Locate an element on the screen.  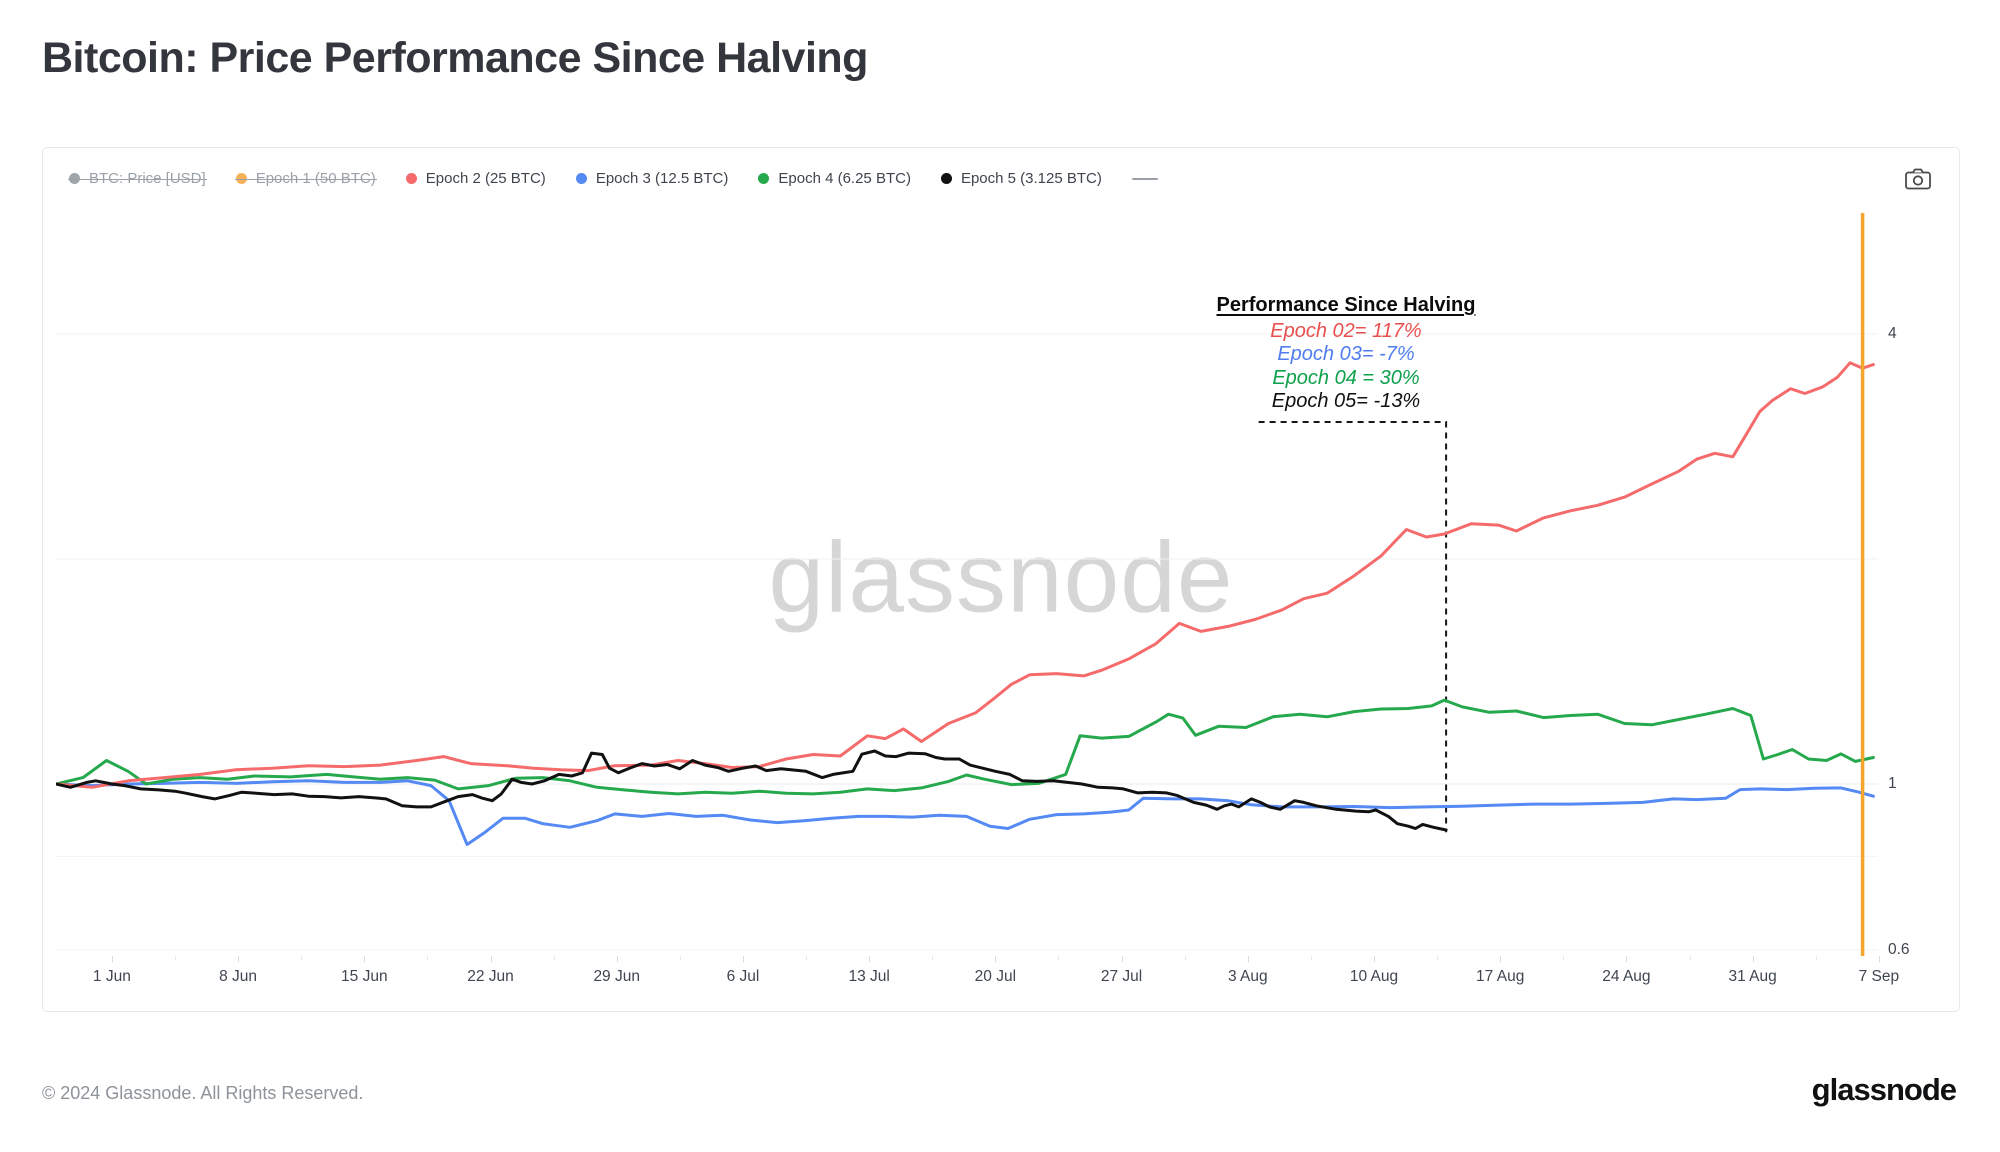
legend-item-epoch-3: Epoch 3 (12.5 BTC) is located at coordinates (652, 178).